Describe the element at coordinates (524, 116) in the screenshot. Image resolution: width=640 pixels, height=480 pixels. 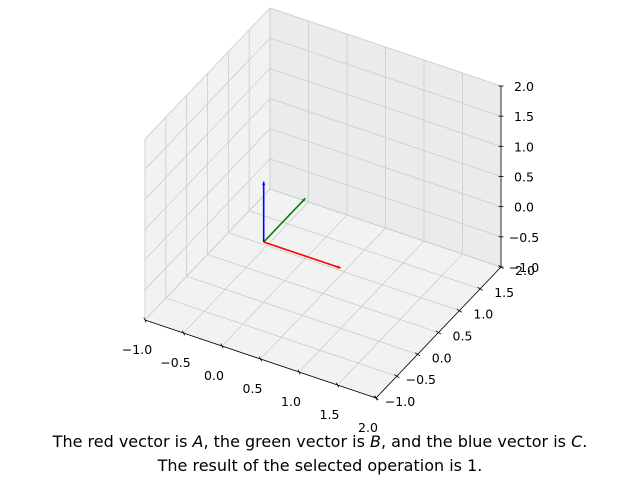
I see `z-tick-label: 1.5` at that location.